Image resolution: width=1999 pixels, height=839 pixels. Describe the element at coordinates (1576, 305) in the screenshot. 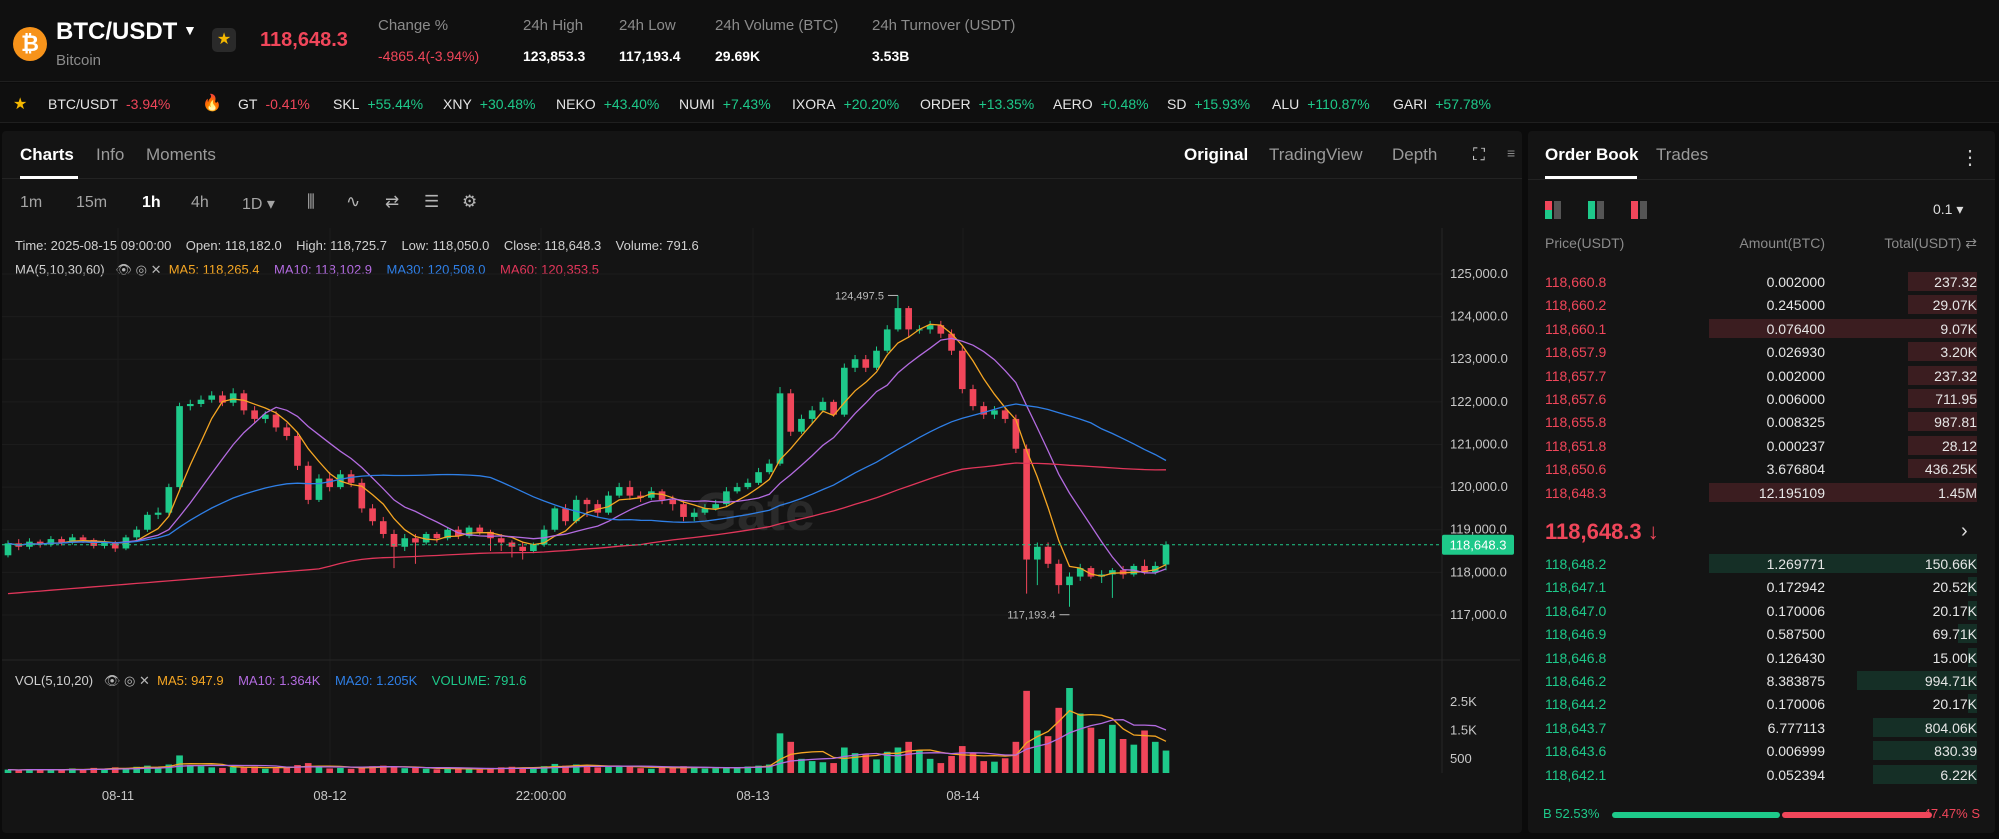

I see `row-price: 118,660.2` at that location.